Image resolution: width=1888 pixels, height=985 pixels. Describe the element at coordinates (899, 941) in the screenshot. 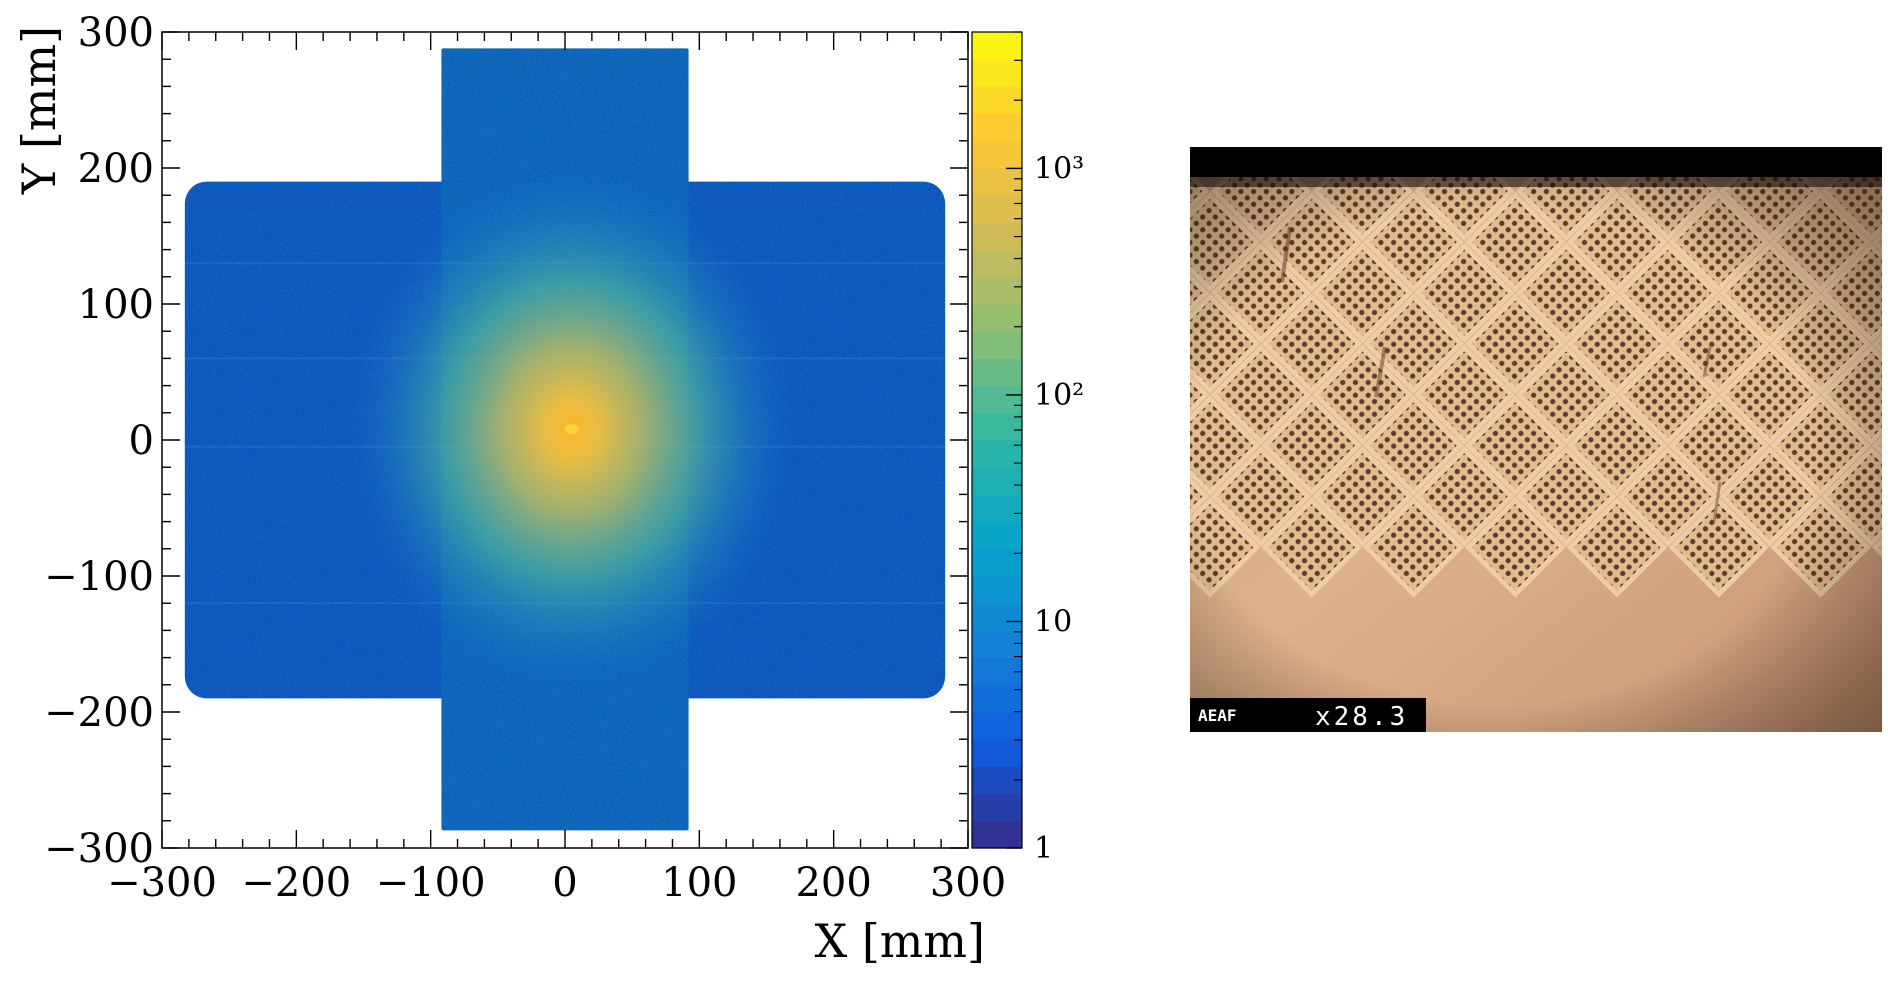

I see `x-axis-label: X [mm]` at that location.